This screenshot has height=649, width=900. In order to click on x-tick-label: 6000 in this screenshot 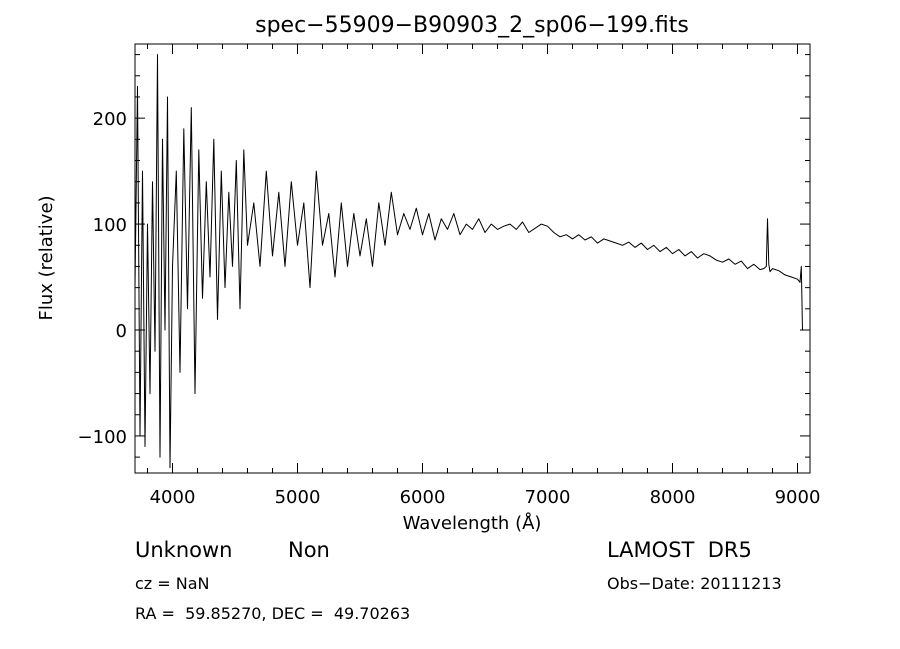, I will do `click(423, 497)`.